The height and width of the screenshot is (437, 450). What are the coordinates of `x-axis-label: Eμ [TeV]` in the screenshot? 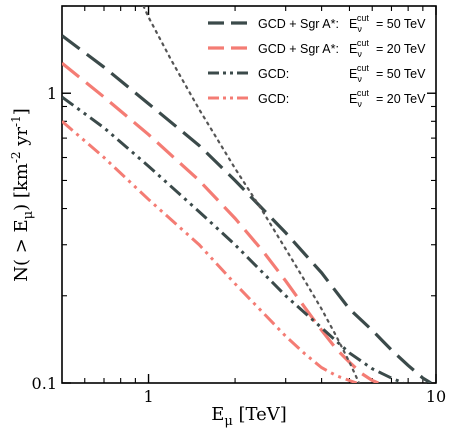 It's located at (249, 416).